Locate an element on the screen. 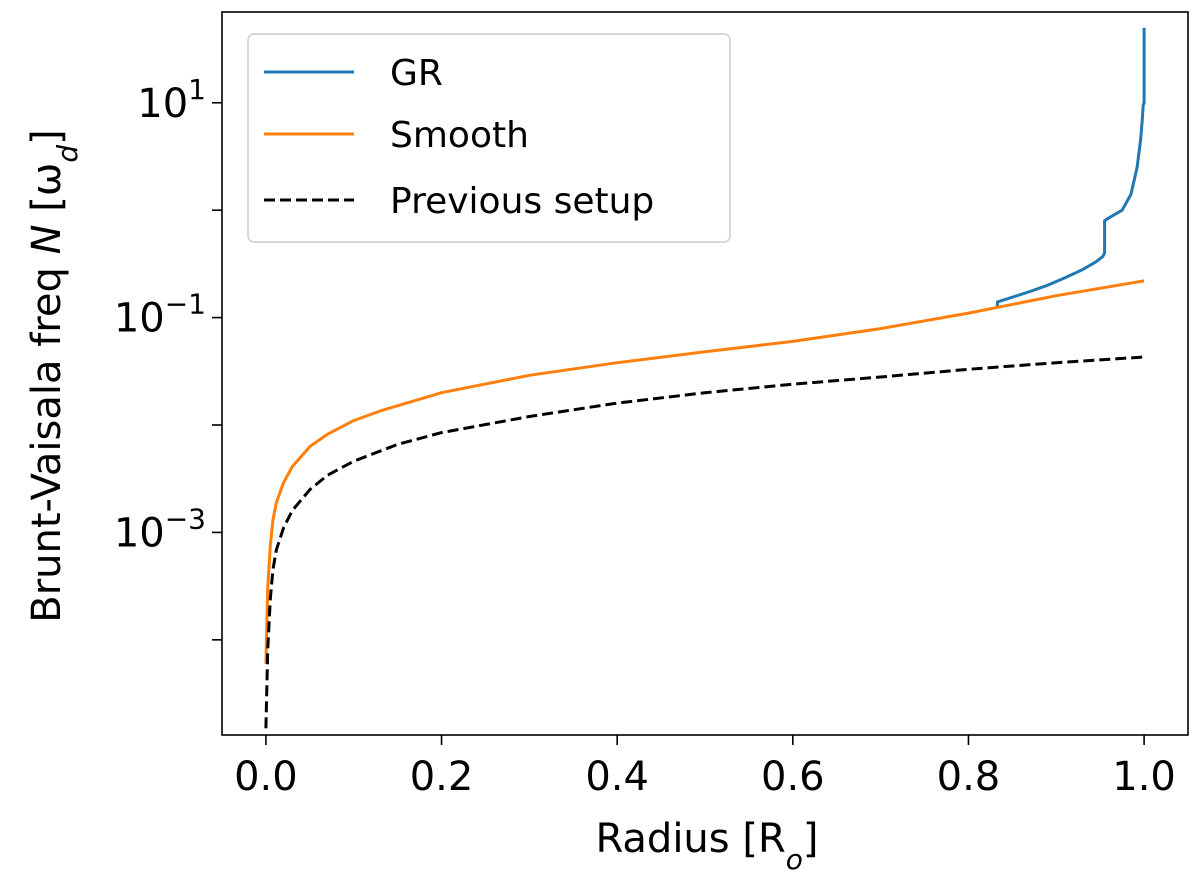 The width and height of the screenshot is (1200, 877). y-axis-ticks: 10¹ 10⁻¹ 10⁻³ is located at coordinates (168, 357).